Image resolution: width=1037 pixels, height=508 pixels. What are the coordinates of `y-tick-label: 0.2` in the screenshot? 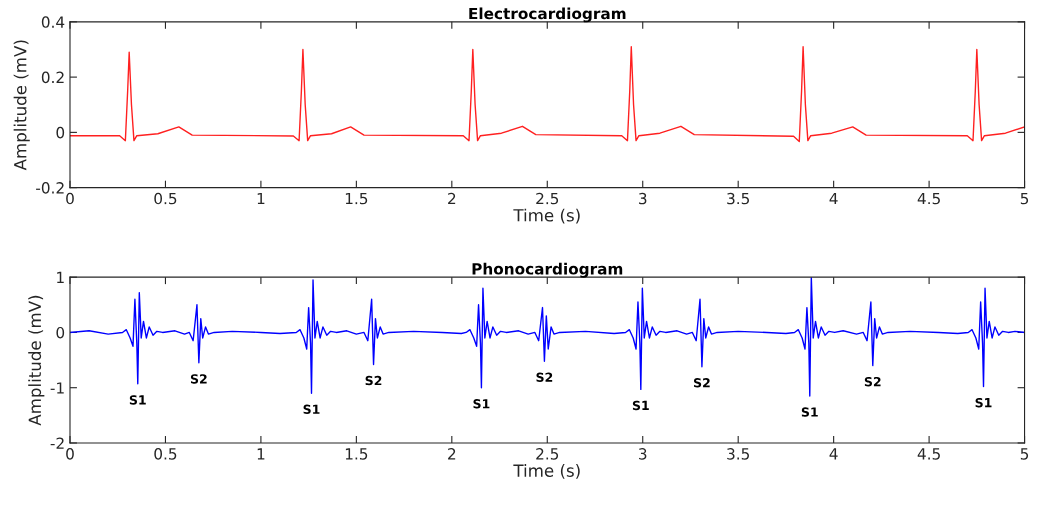 It's located at (52, 77).